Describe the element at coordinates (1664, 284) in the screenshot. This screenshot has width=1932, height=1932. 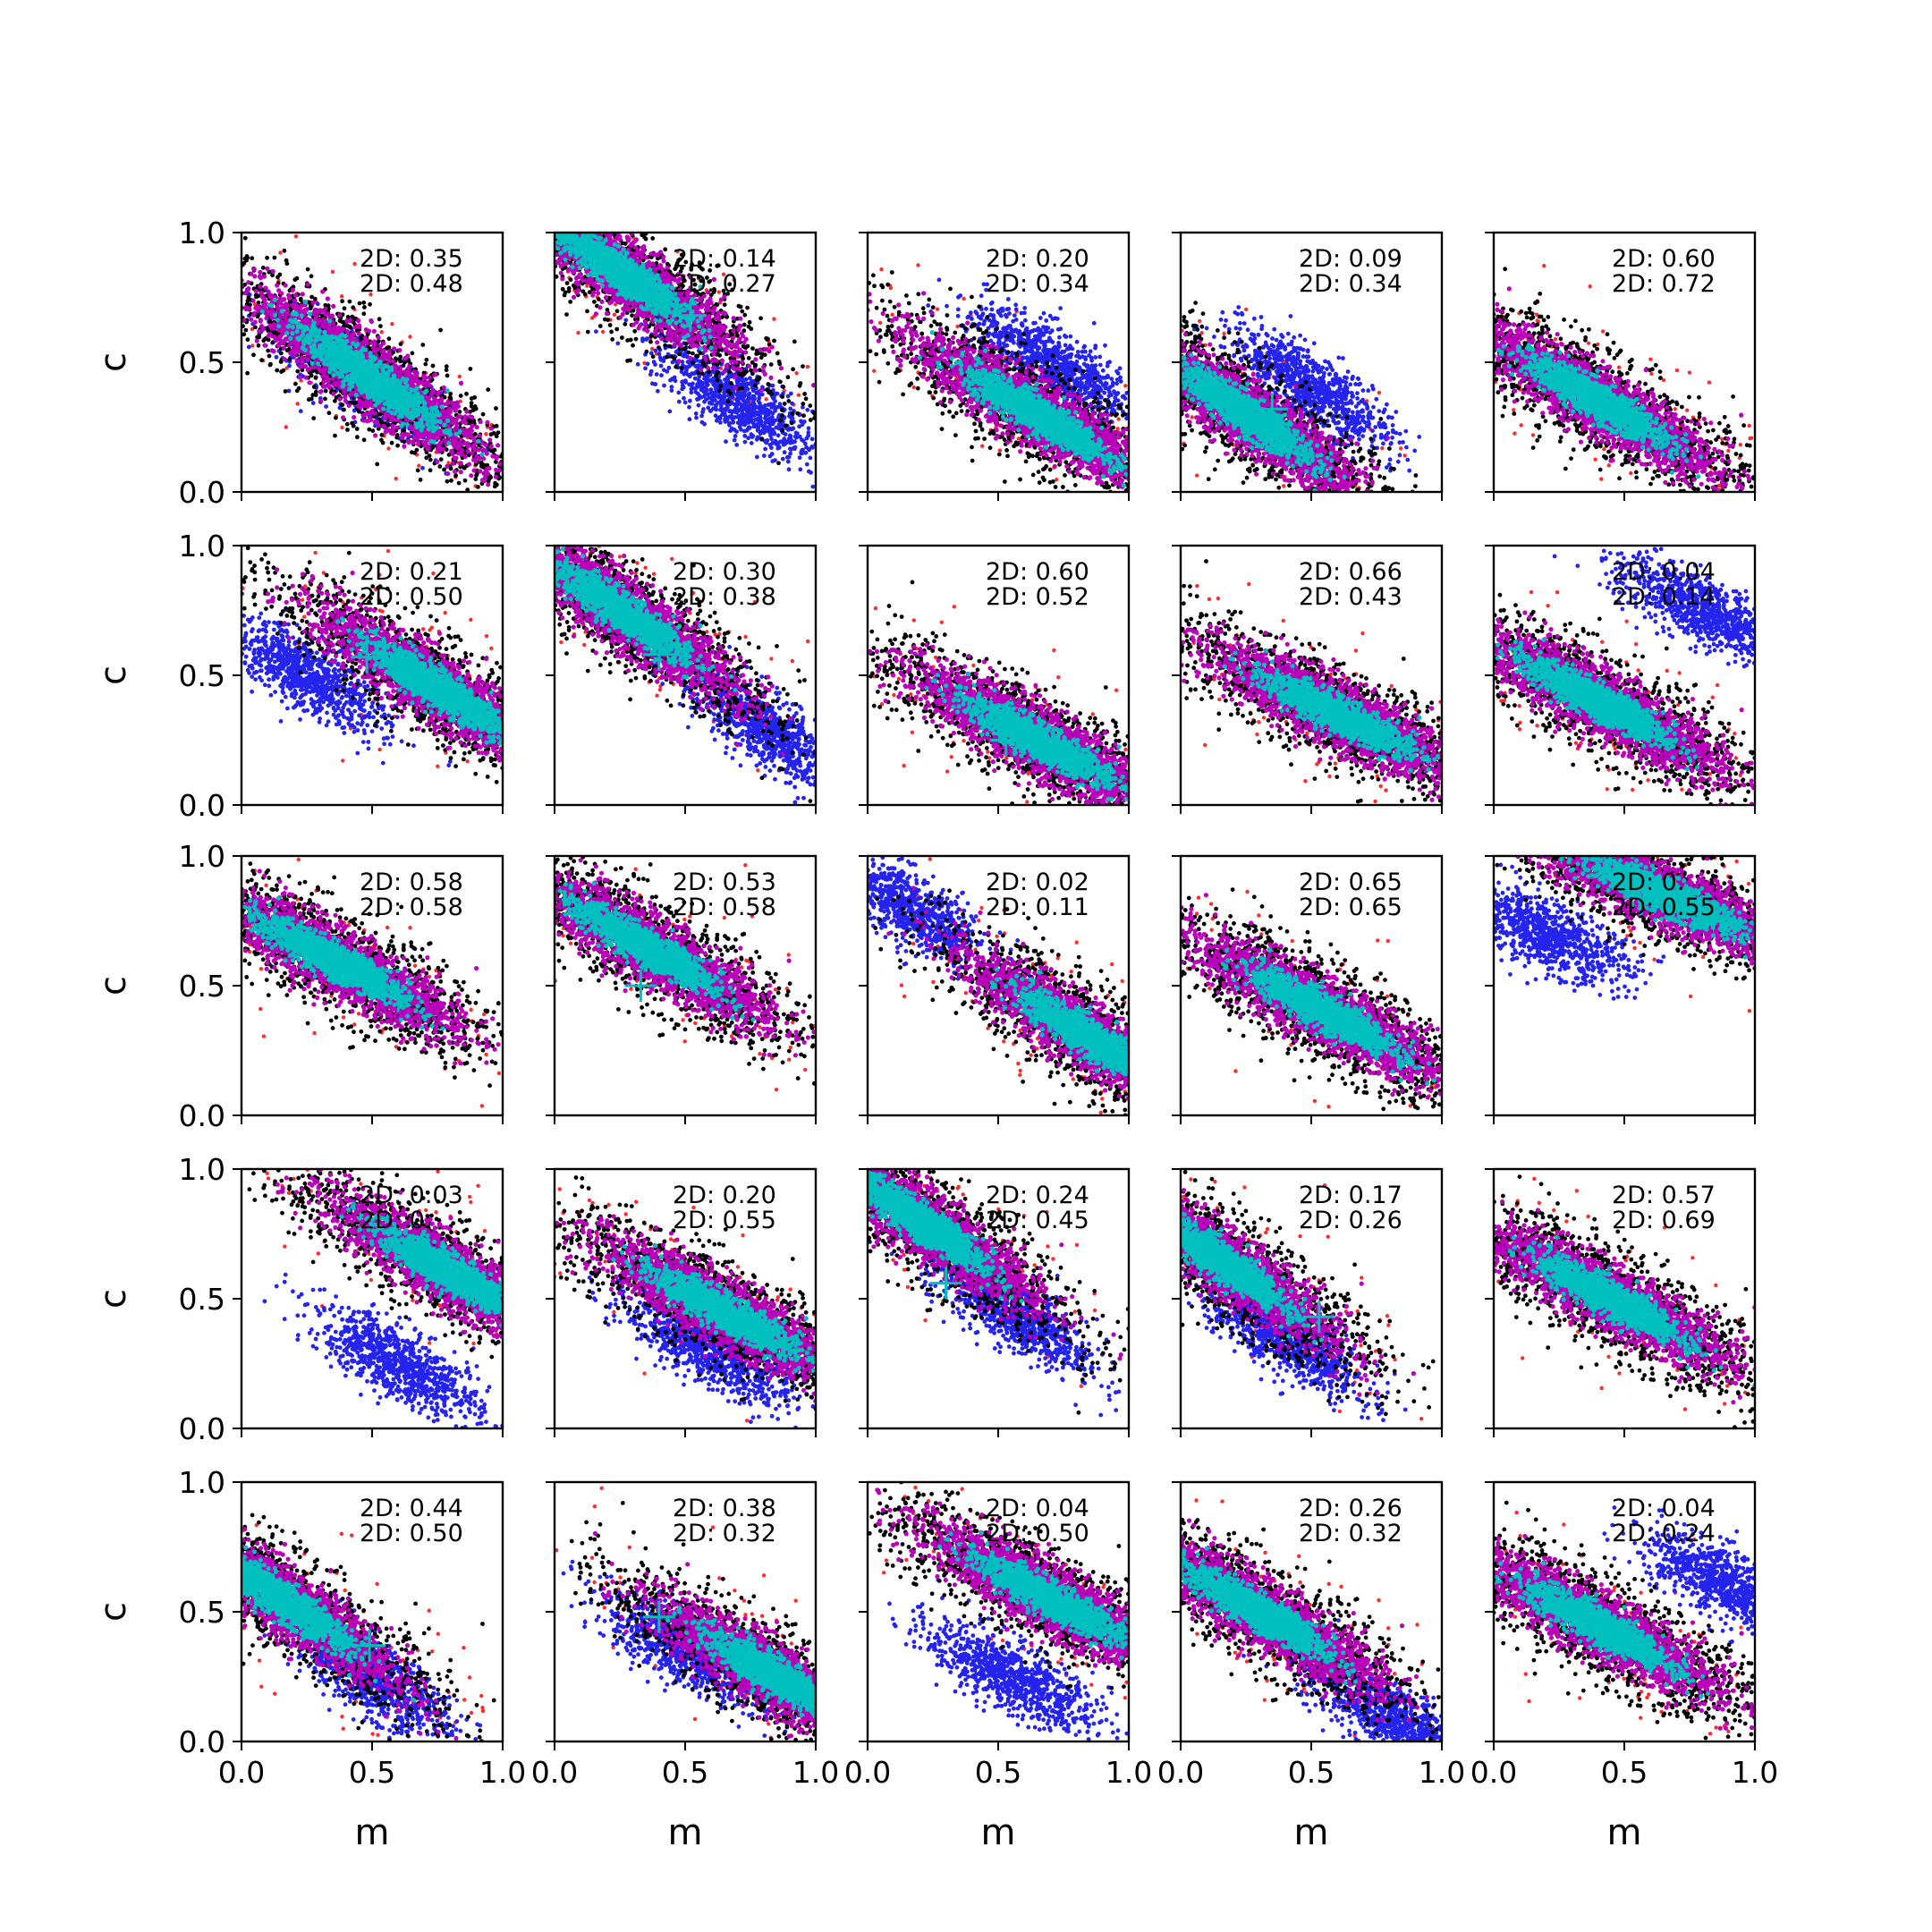
I see `annotation-2d-2: 2D: 0.72` at that location.